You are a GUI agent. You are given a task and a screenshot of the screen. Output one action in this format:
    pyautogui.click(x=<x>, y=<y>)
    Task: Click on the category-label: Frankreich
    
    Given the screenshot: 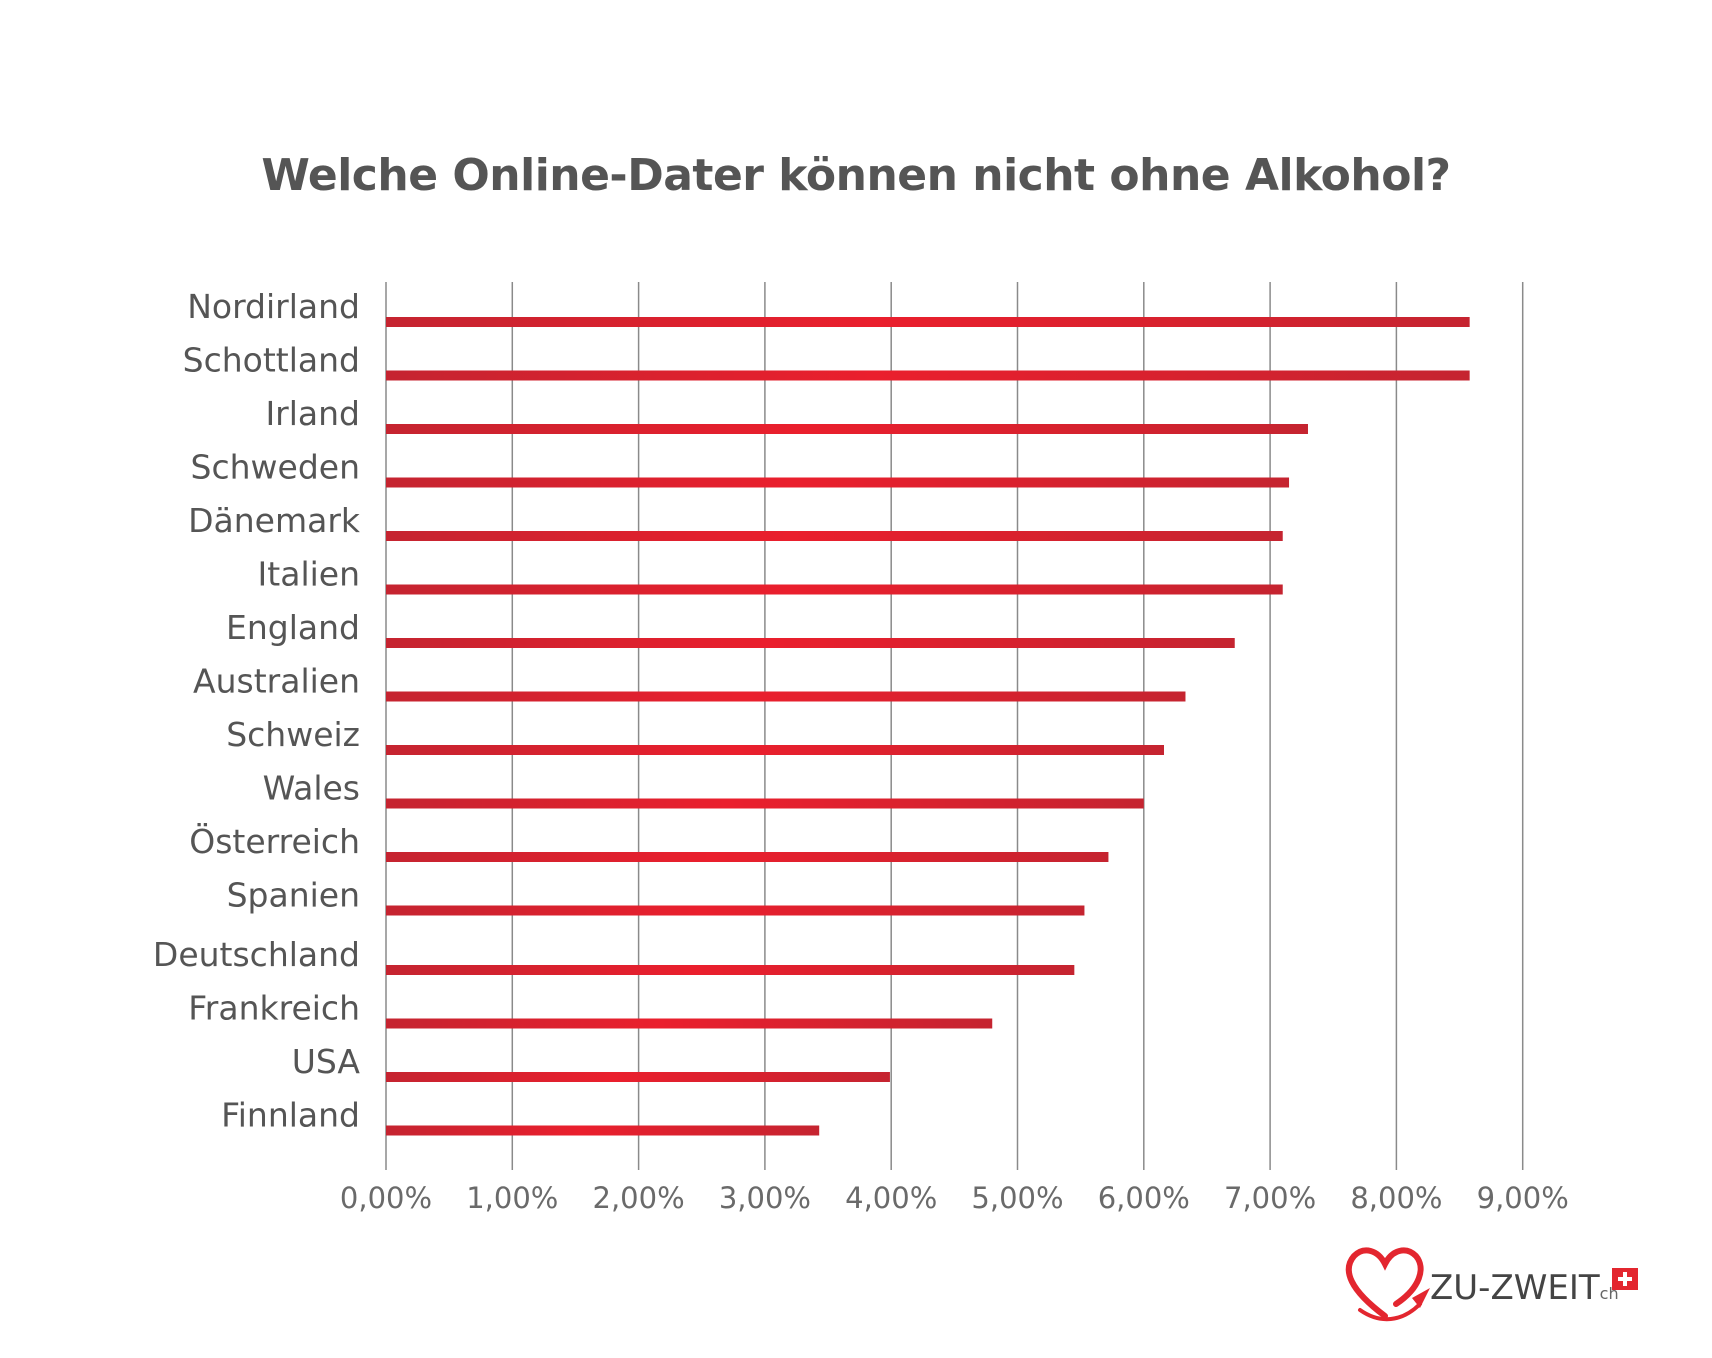 What is the action you would take?
    pyautogui.click(x=274, y=1008)
    